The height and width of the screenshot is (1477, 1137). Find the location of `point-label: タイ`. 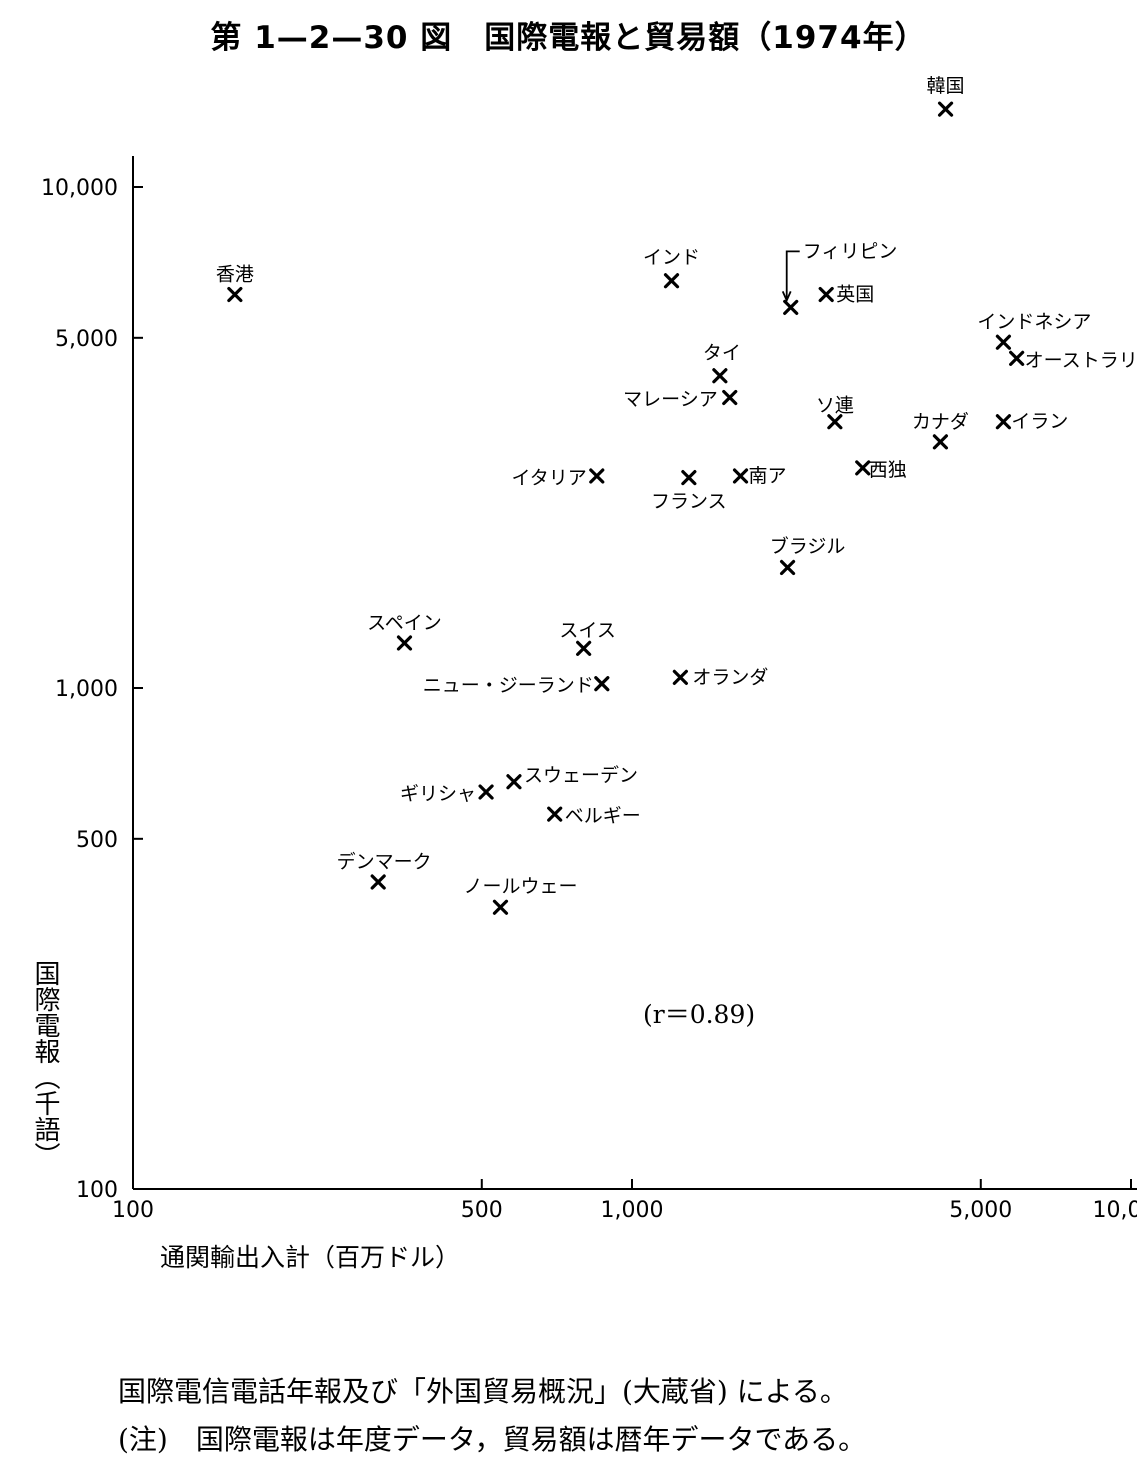

point-label: タイ is located at coordinates (722, 353).